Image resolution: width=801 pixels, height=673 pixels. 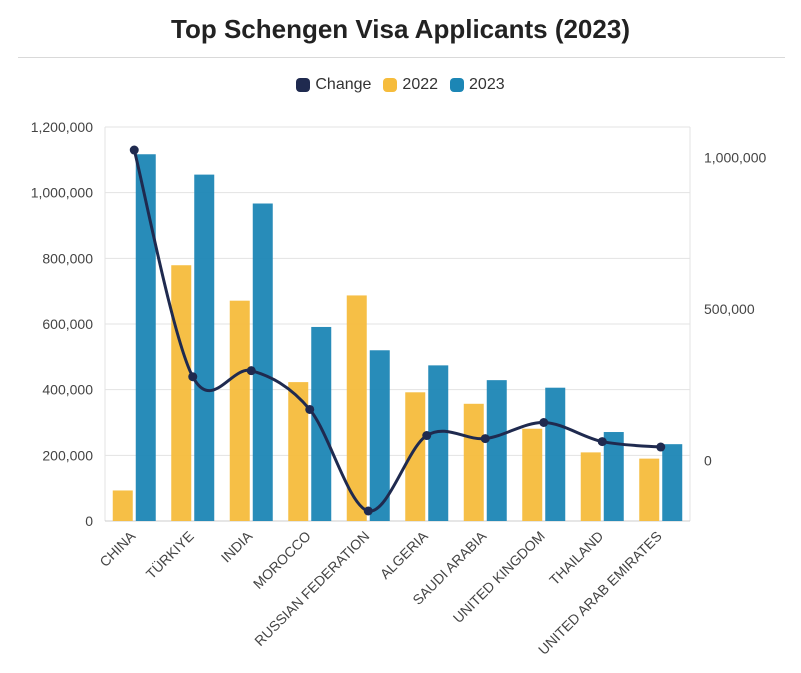 I want to click on y-tick-label: 0, so click(x=89, y=521).